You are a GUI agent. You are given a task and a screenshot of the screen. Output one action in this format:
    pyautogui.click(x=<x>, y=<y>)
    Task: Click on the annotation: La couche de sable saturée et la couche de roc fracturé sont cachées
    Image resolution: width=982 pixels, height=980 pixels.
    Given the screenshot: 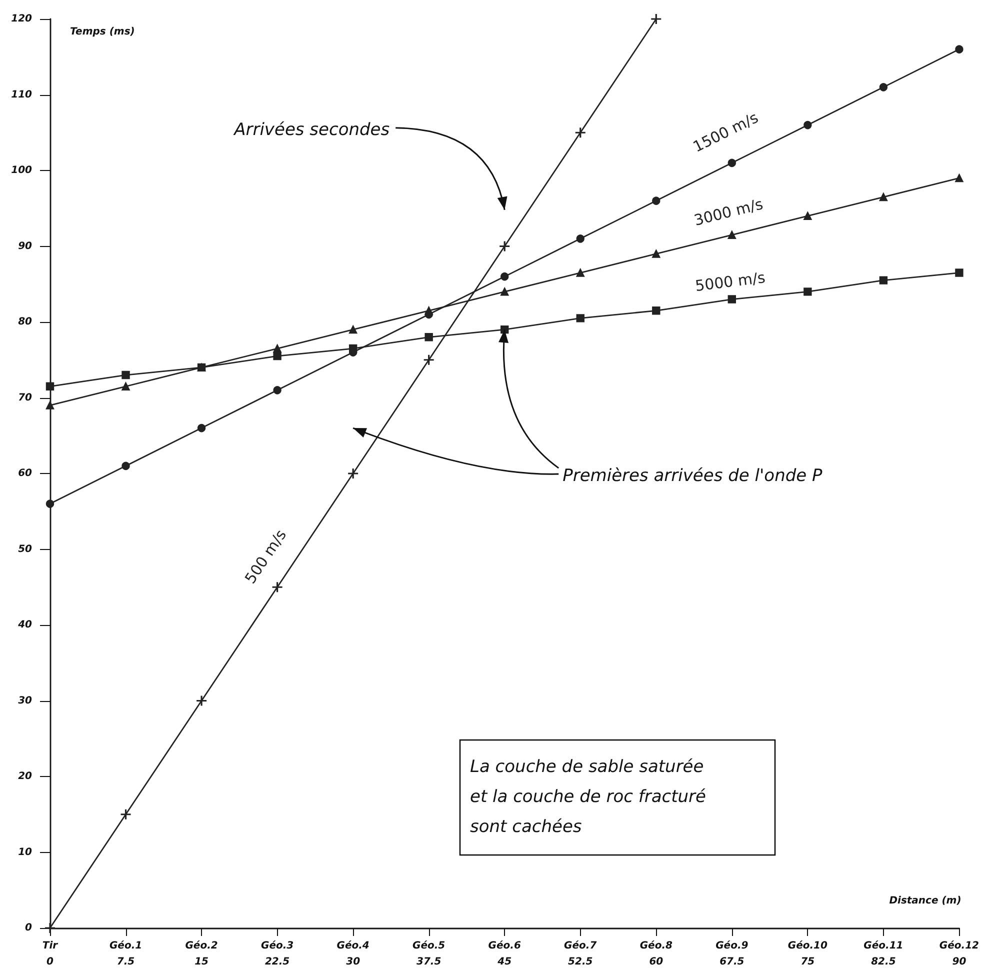 What is the action you would take?
    pyautogui.click(x=588, y=797)
    